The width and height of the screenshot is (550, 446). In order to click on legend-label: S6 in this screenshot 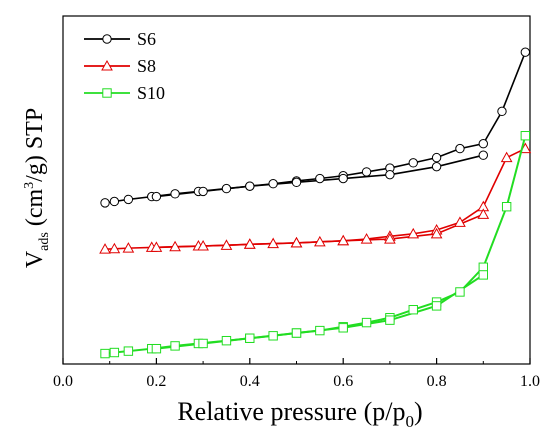, I will do `click(146, 39)`.